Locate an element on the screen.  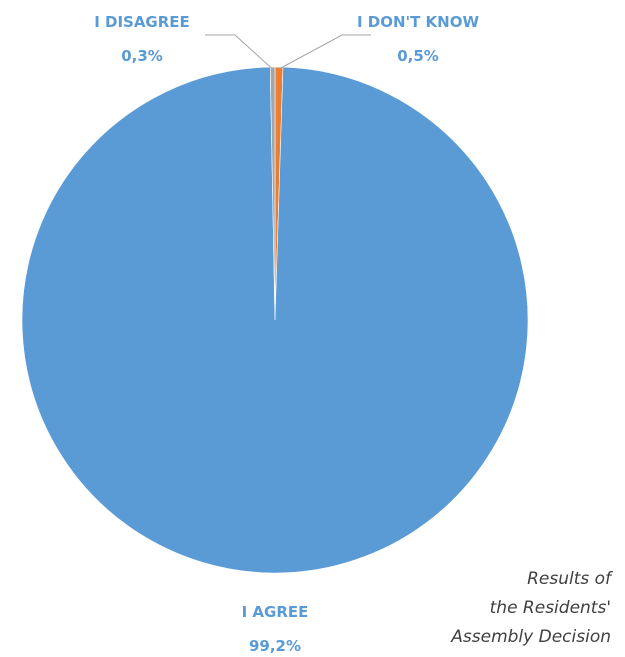
slice-value-i-don-t-know: 0,5% is located at coordinates (418, 56).